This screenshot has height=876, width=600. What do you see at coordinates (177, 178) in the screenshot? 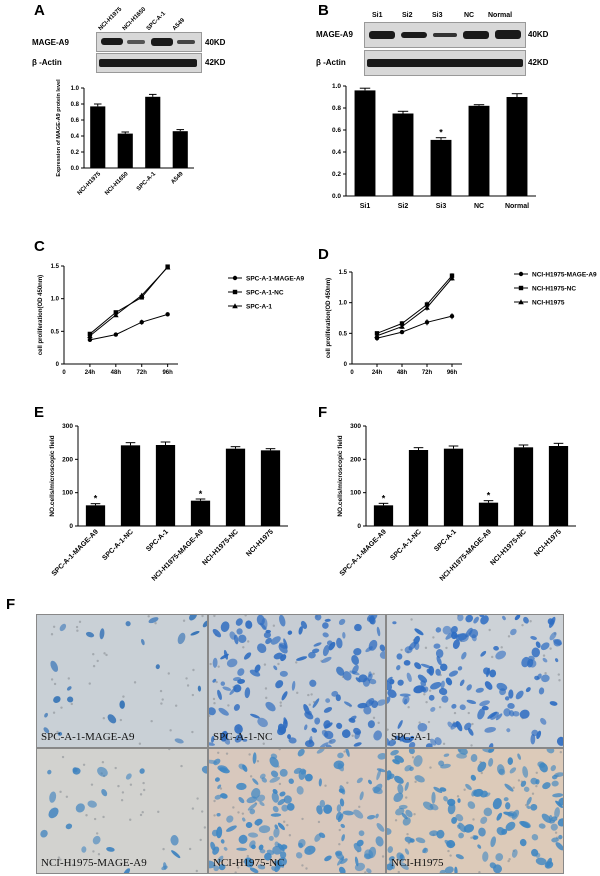
I see `category-label: A549` at bounding box center [177, 178].